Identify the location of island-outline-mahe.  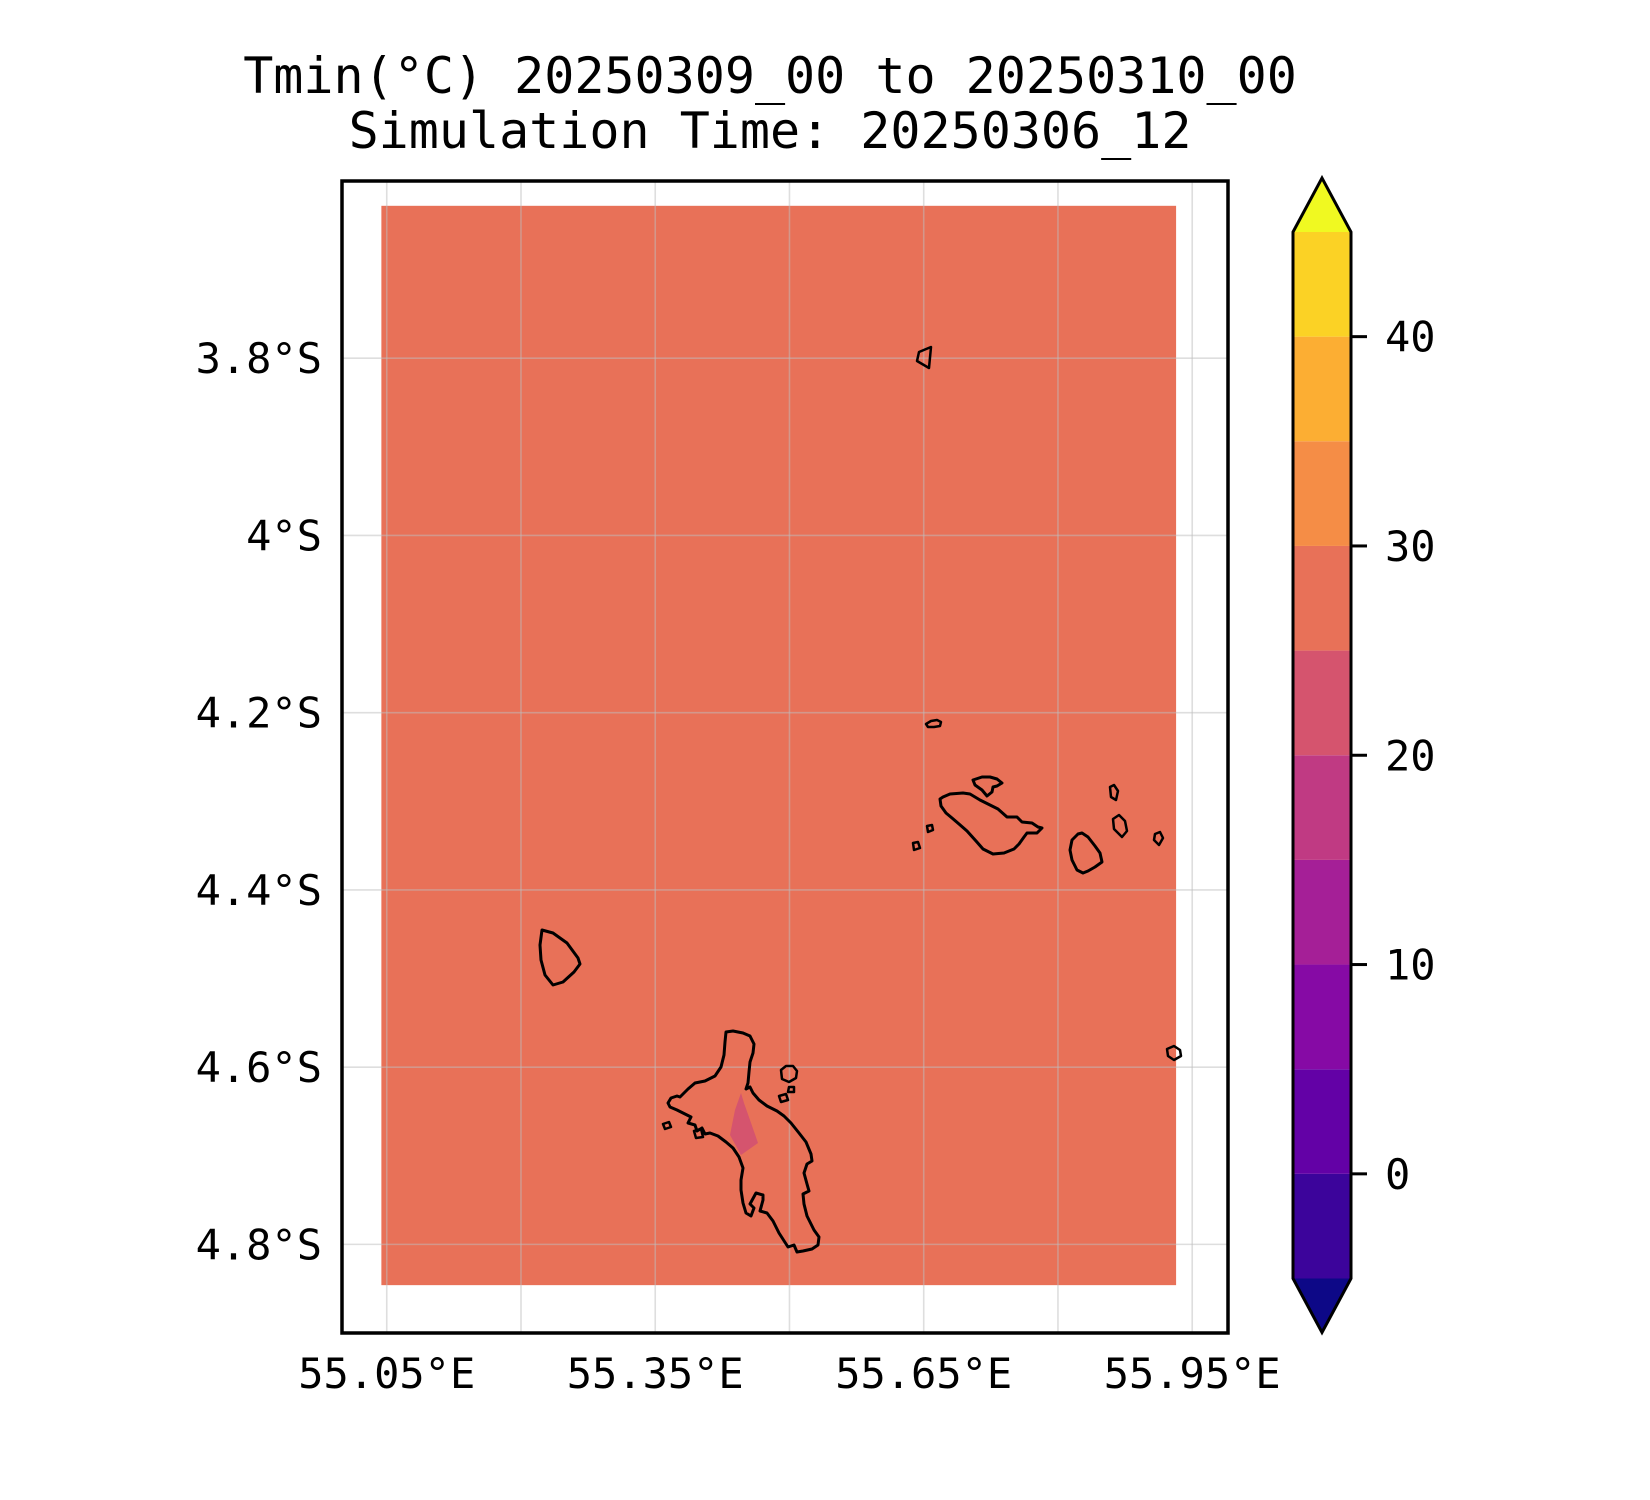
(743, 1141).